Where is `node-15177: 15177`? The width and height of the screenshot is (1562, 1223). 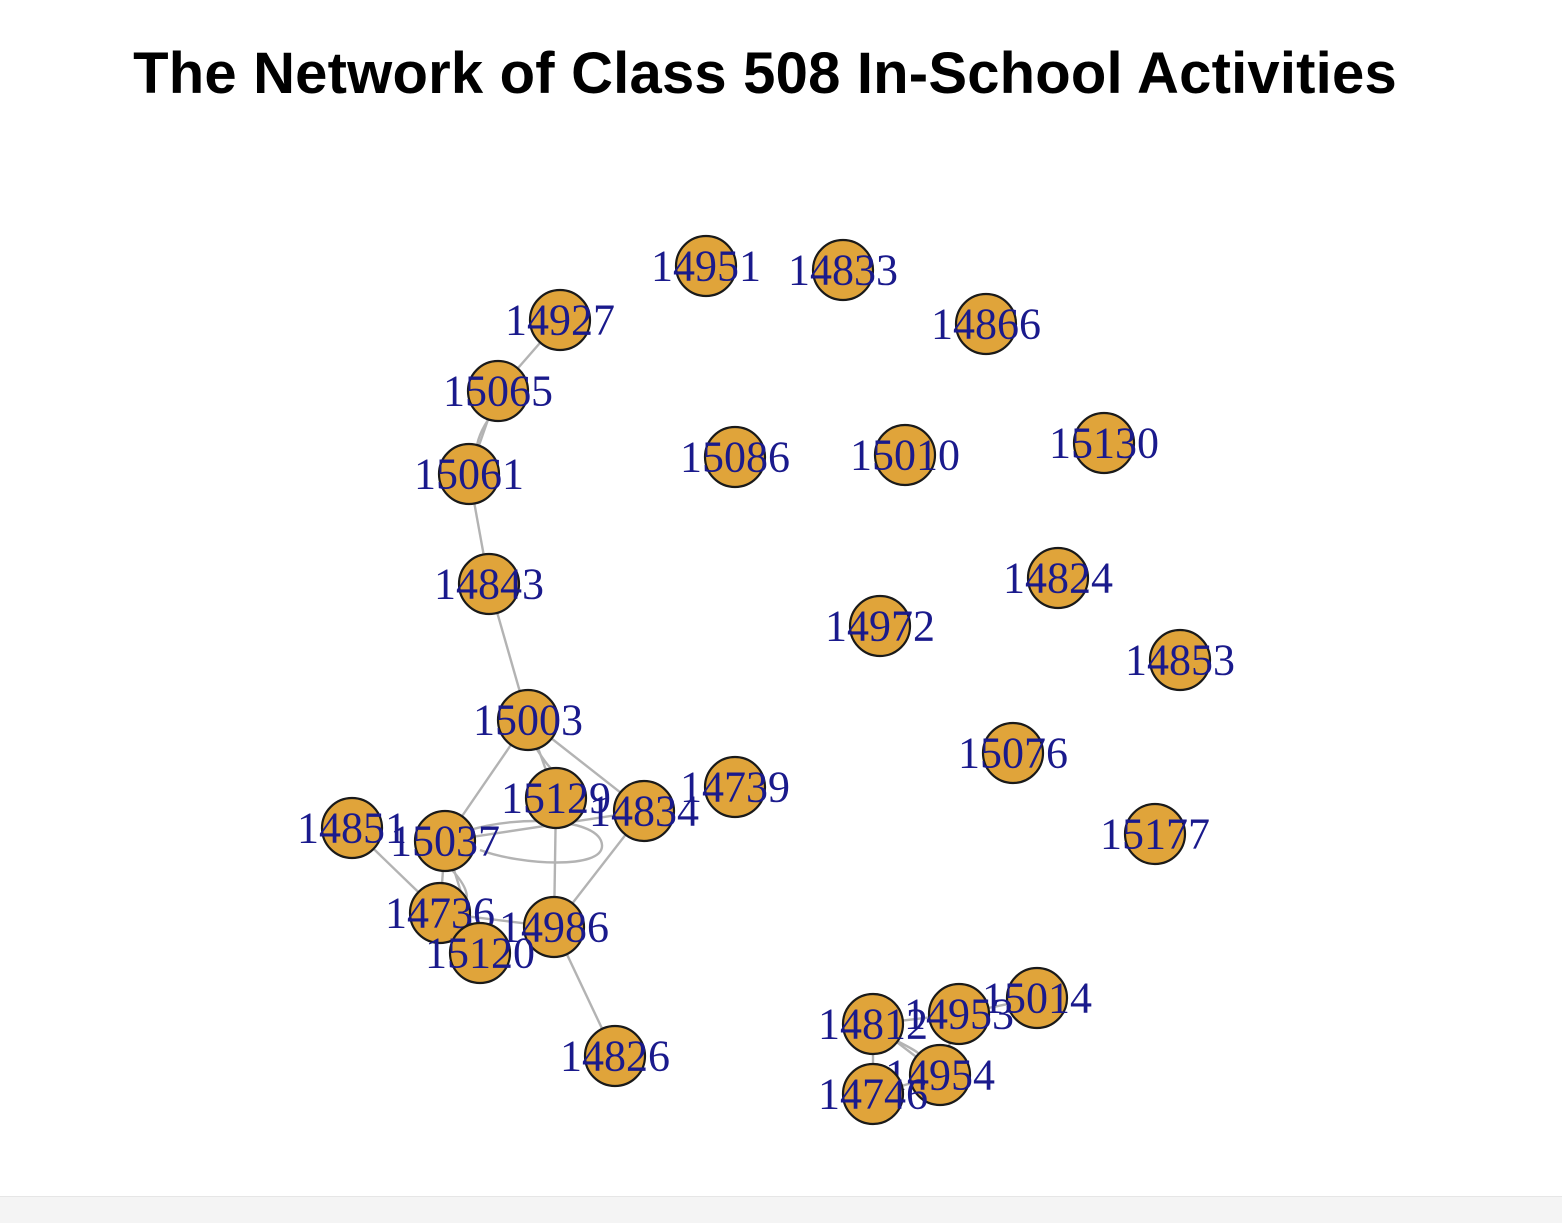 node-15177: 15177 is located at coordinates (1155, 834).